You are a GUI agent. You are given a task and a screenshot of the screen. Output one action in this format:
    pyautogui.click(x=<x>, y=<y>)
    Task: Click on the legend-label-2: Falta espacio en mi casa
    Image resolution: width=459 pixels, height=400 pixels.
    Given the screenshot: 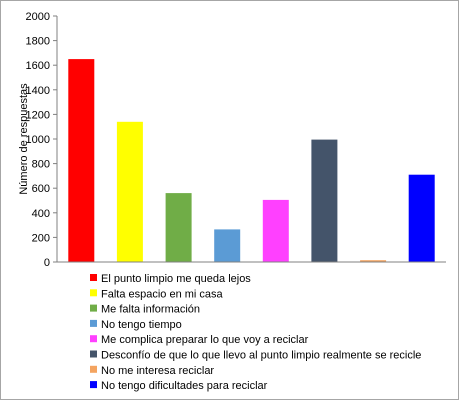 What is the action you would take?
    pyautogui.click(x=162, y=294)
    